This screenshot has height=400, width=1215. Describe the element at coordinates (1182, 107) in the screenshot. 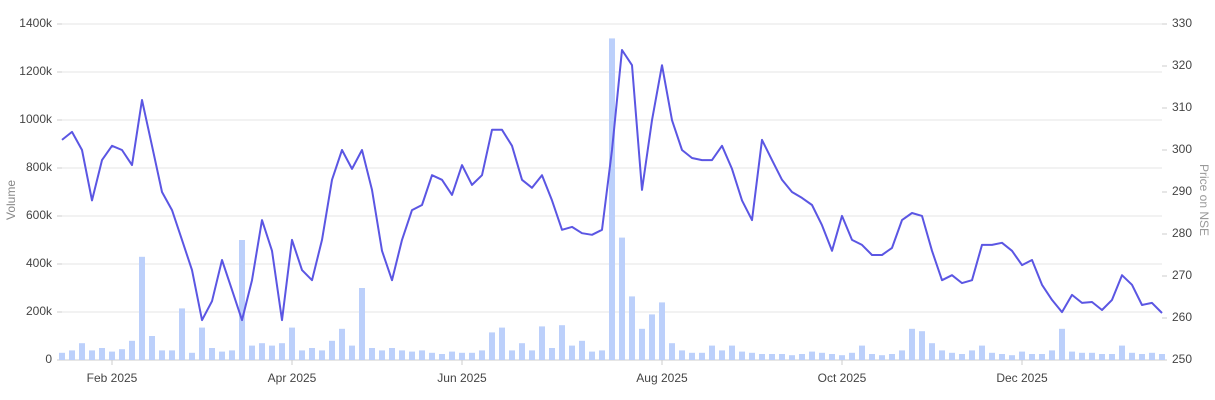

I see `y2-tick-label: 310` at that location.